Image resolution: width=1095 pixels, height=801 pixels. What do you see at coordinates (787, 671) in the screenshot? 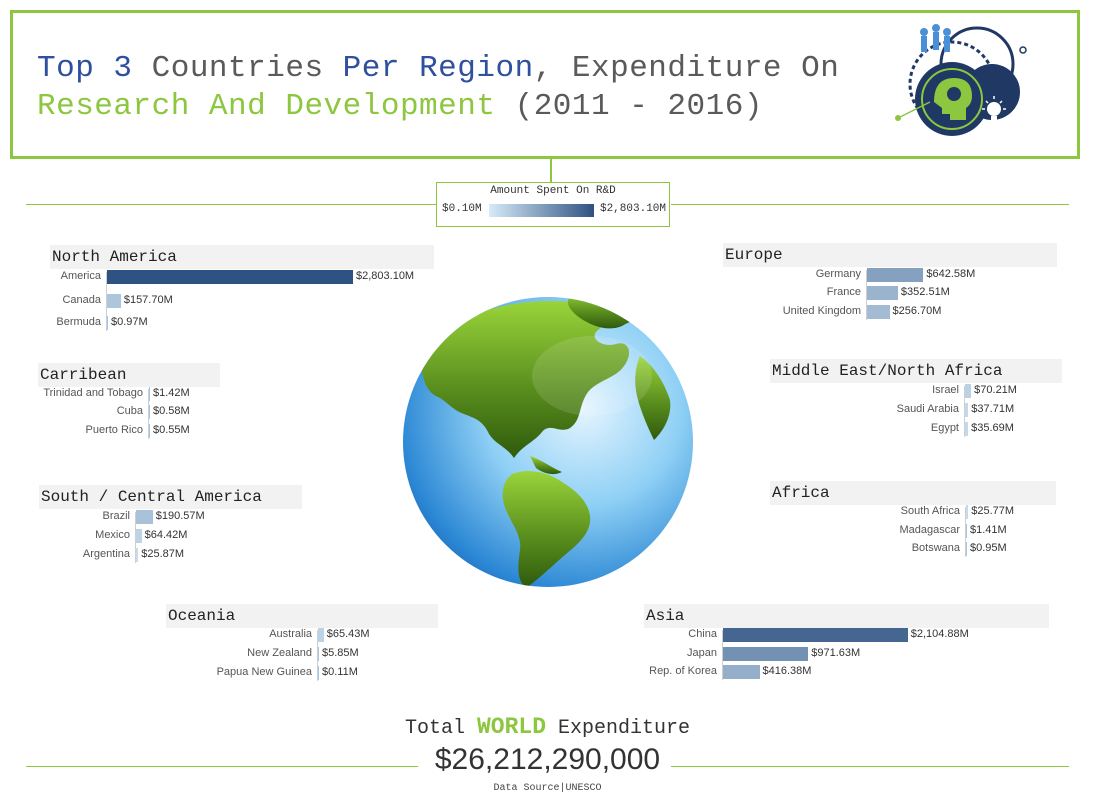
I see `value-label: $416.38M` at bounding box center [787, 671].